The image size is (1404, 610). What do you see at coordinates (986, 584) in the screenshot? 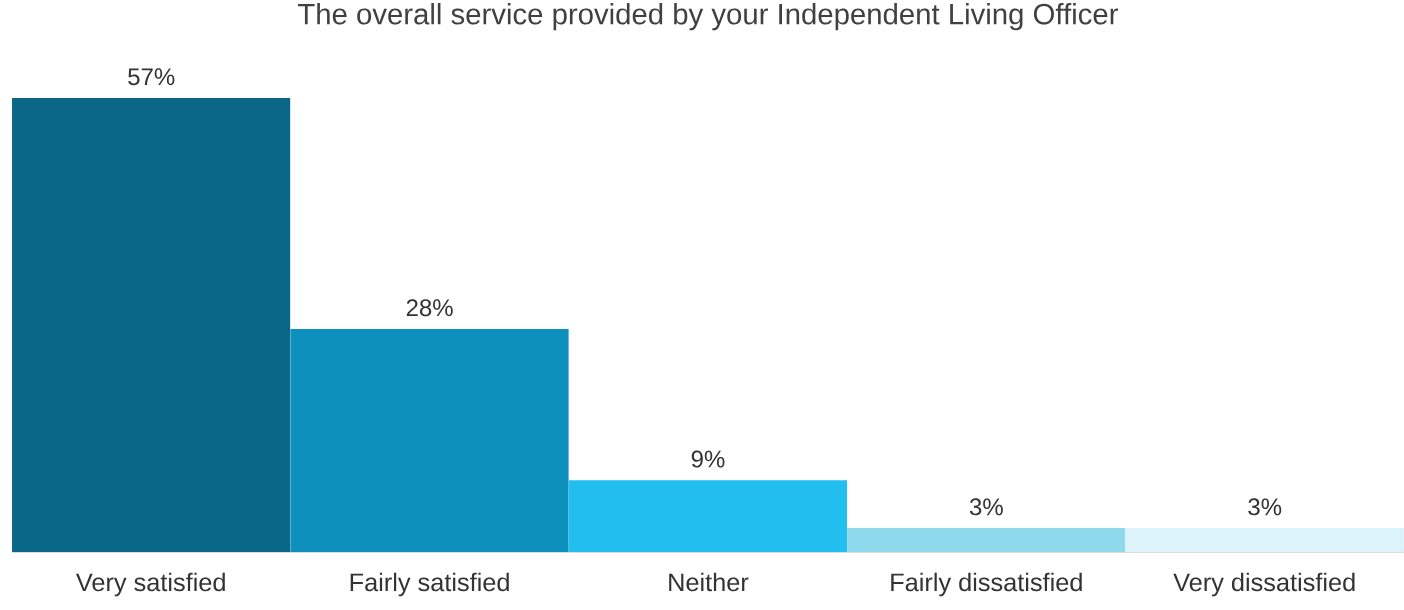
I see `x-tick-label: Fairly dissatisfied` at bounding box center [986, 584].